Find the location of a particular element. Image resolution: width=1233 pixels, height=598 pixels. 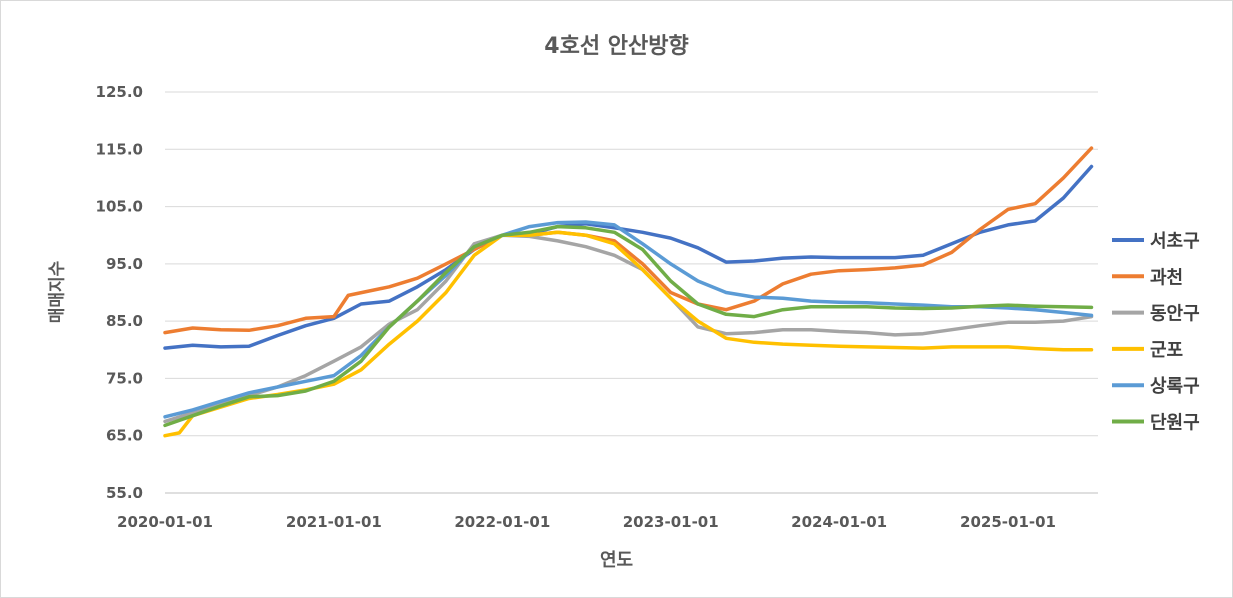

x-tick-label: 2020-01-01 is located at coordinates (165, 522).